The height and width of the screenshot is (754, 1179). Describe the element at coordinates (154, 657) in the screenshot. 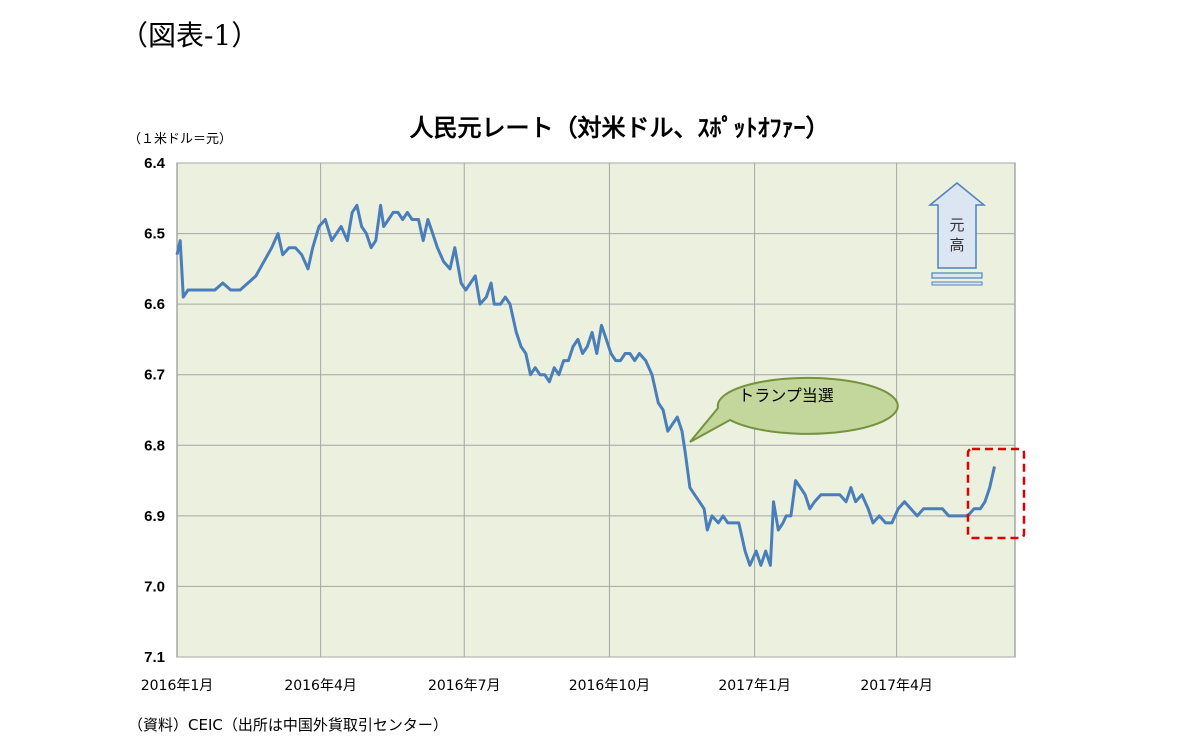

I see `y-tick-label: 7.1` at that location.